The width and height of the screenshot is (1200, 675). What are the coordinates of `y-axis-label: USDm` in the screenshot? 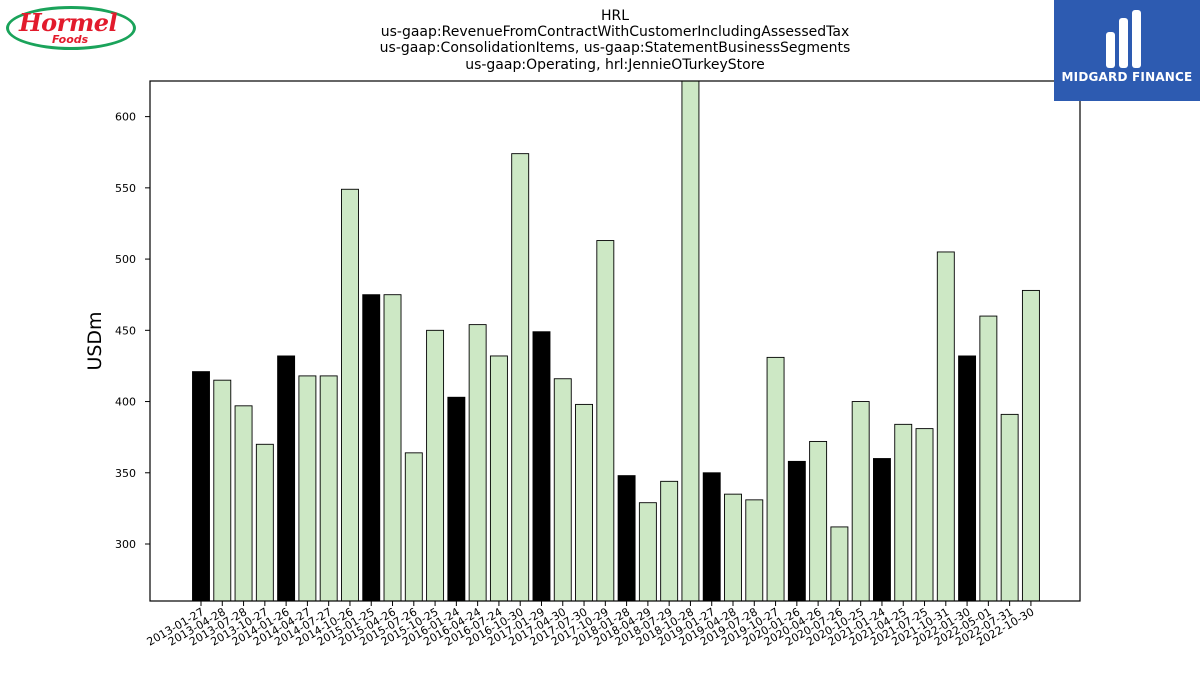 It's located at (95, 340).